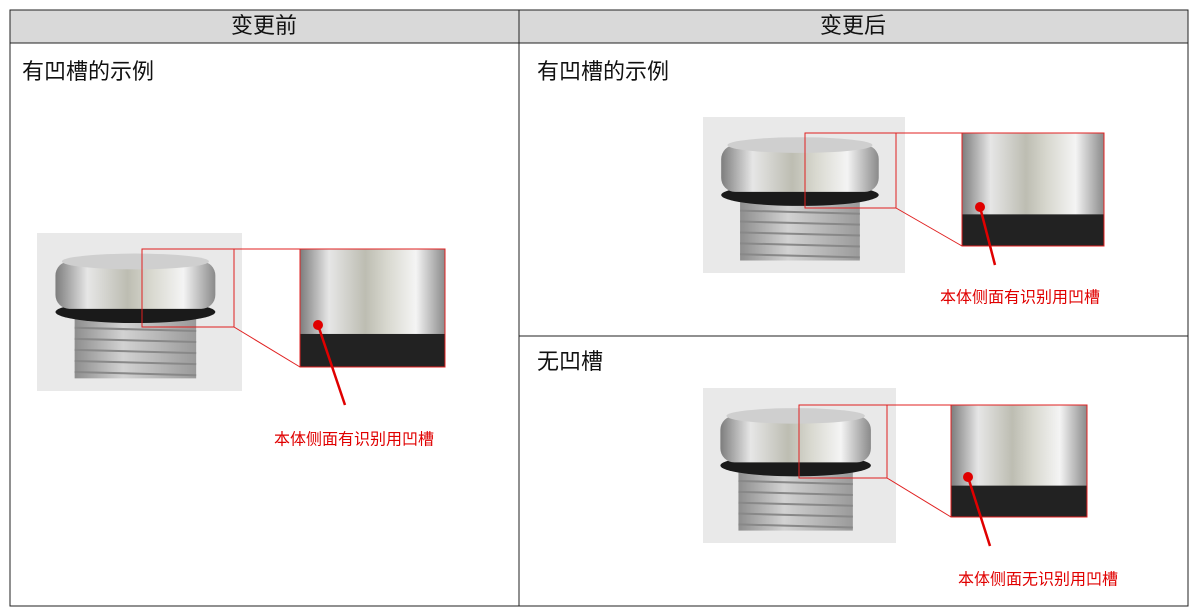 This screenshot has width=1198, height=616. I want to click on thread, so click(795, 498).